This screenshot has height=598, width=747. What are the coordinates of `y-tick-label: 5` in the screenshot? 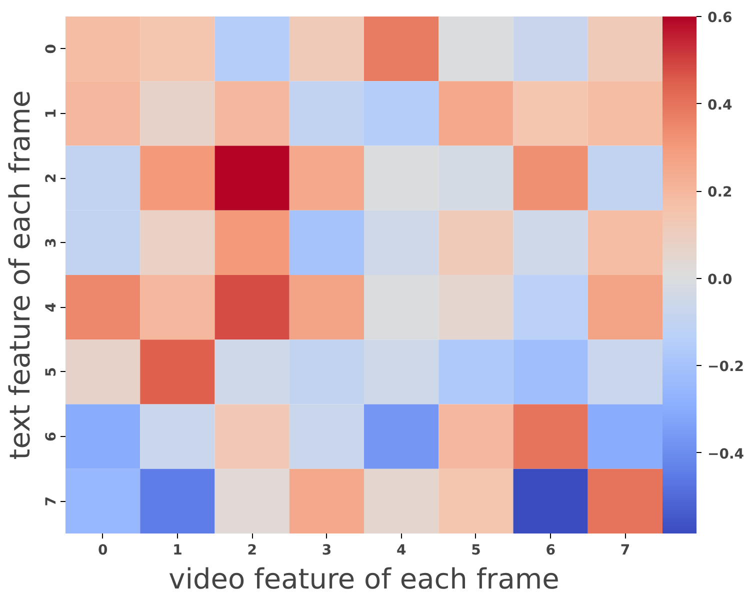 It's located at (52, 372).